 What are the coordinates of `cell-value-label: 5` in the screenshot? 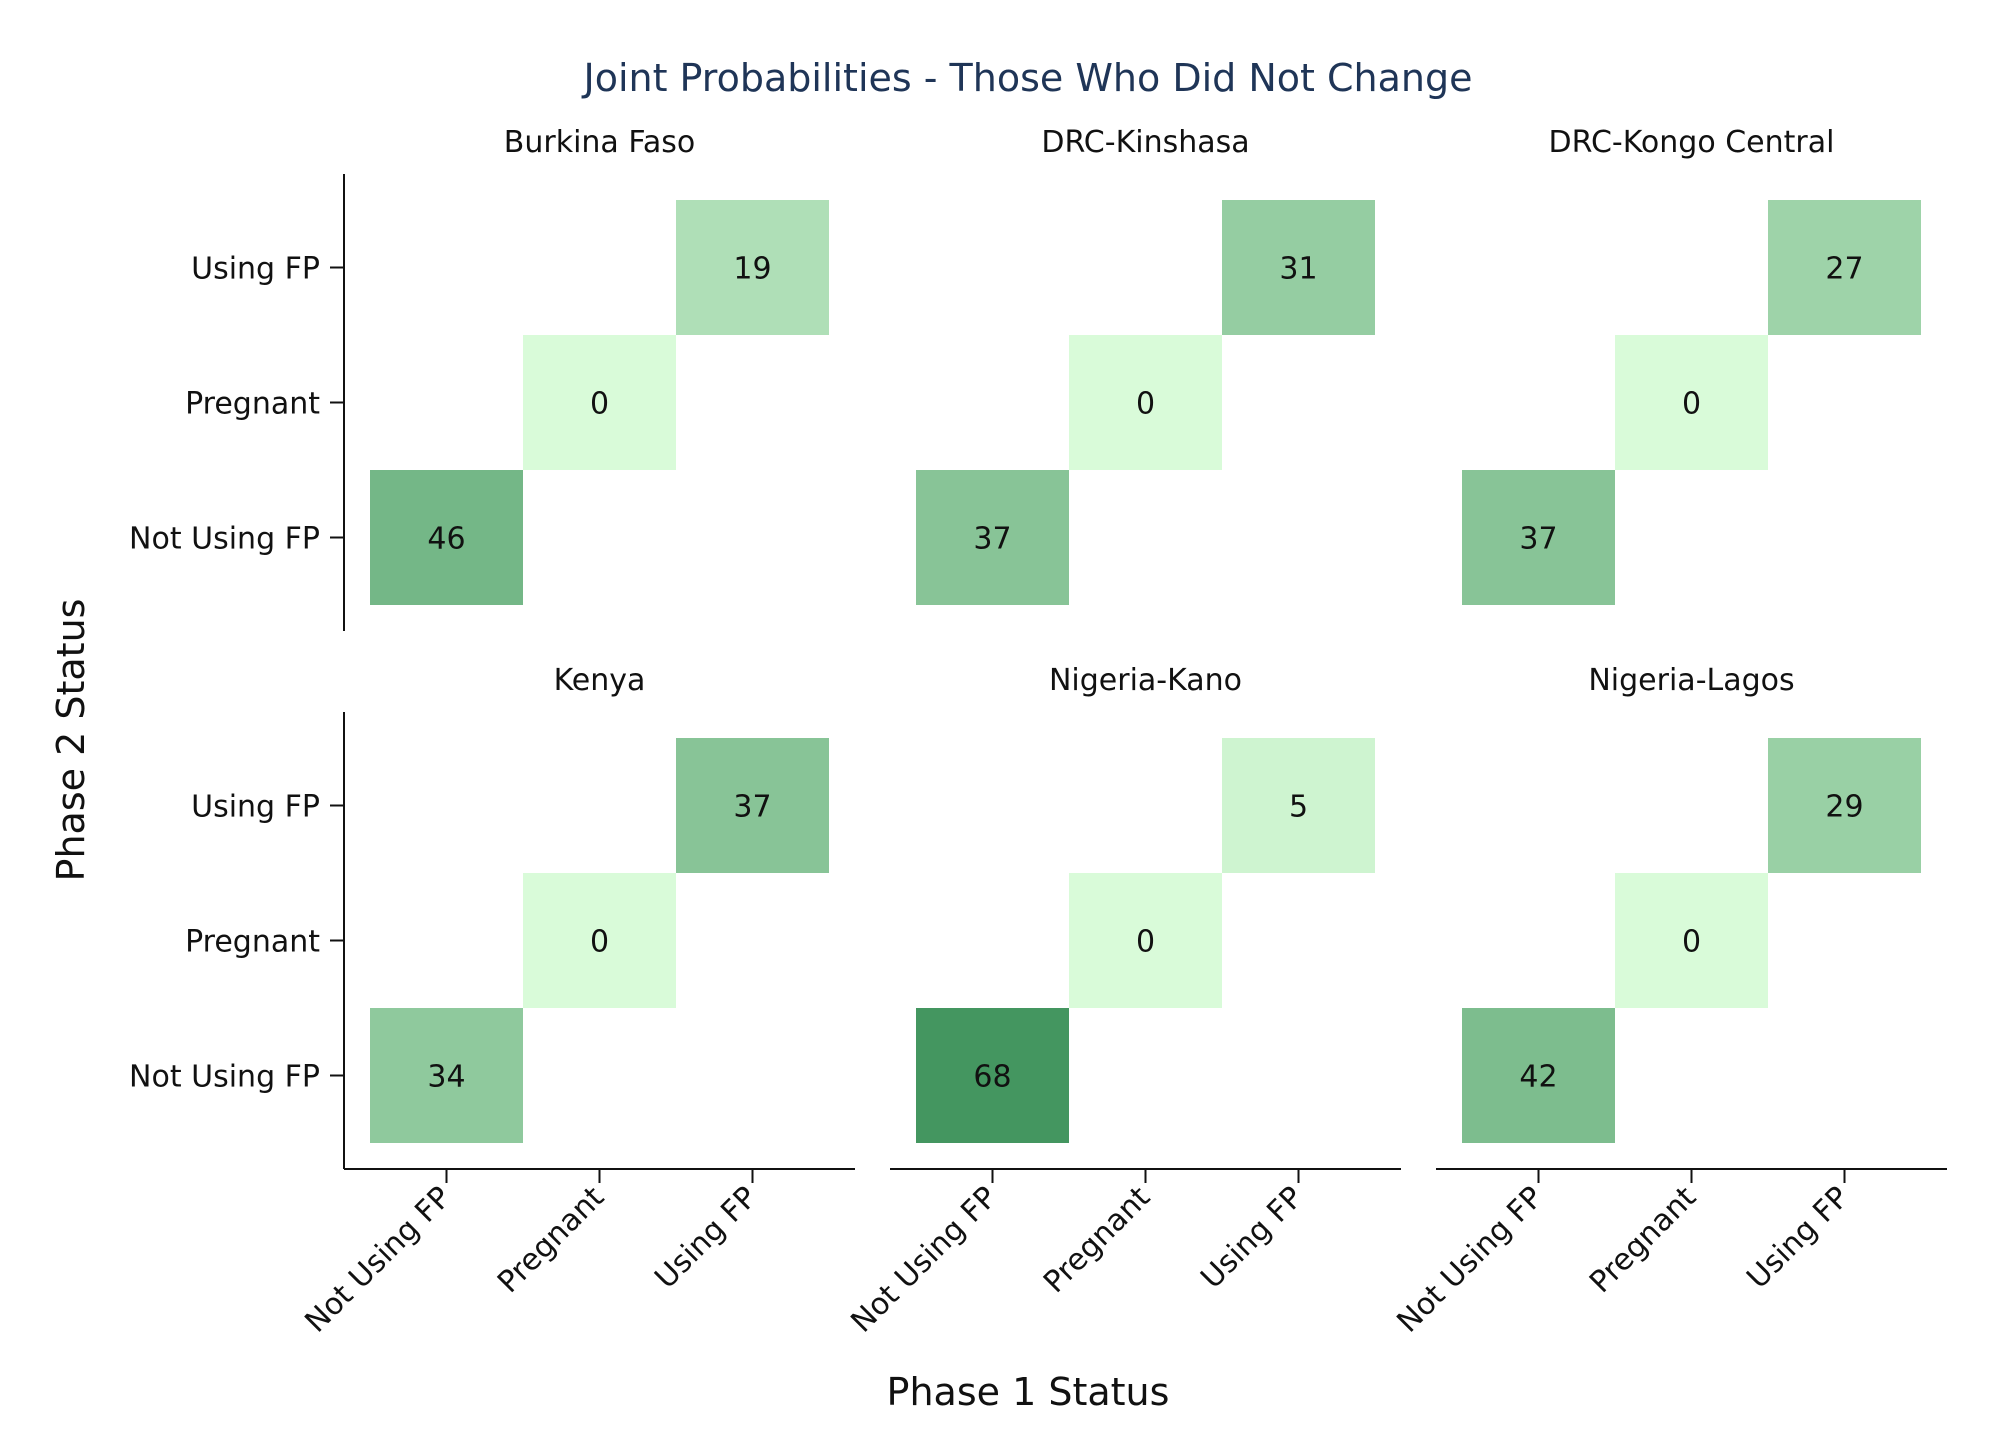 It's located at (1298, 807).